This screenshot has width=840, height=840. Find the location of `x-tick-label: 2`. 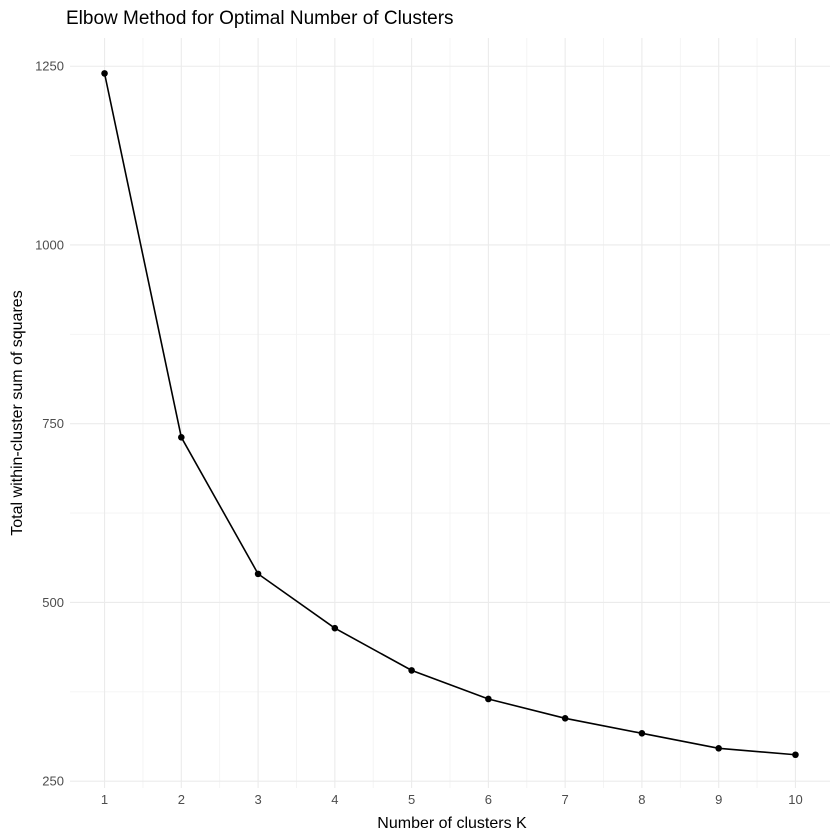

x-tick-label: 2 is located at coordinates (181, 799).